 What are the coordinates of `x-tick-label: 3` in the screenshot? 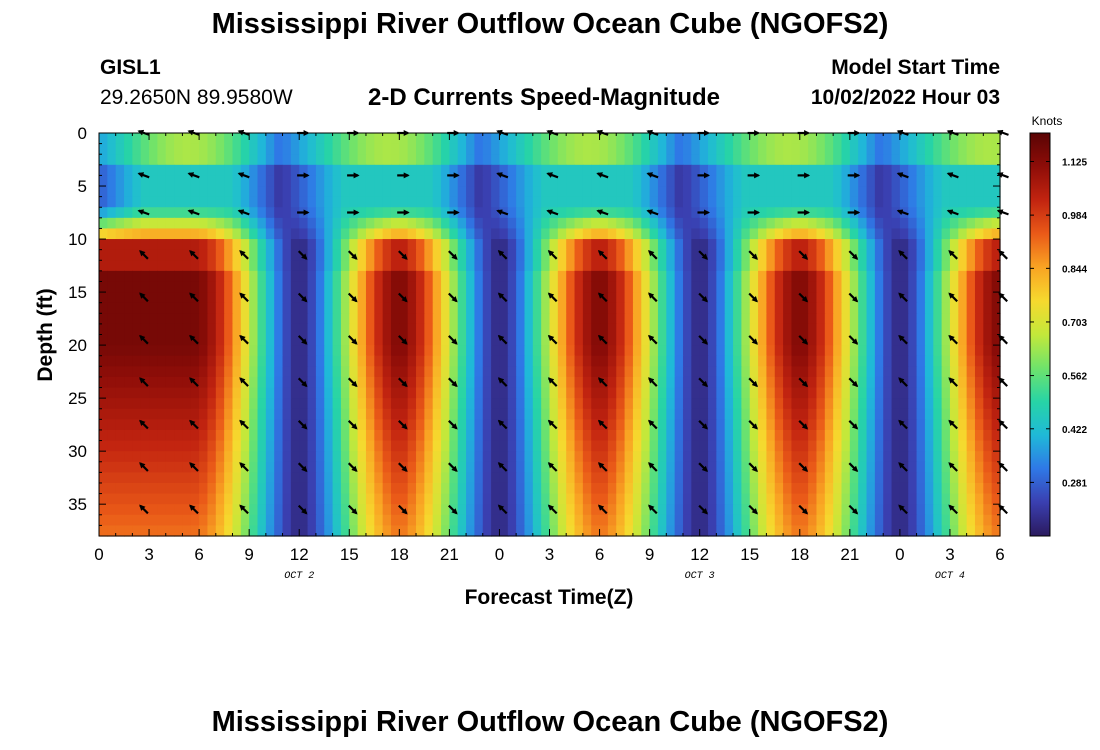 It's located at (148, 554).